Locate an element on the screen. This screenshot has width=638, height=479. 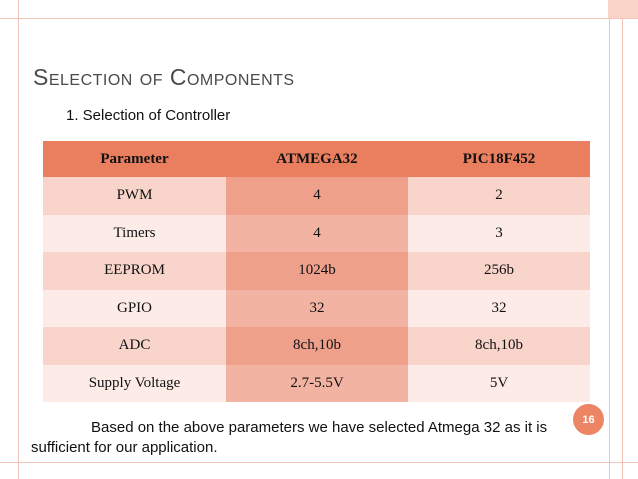
cell-pic18f452: 2 is located at coordinates (499, 196).